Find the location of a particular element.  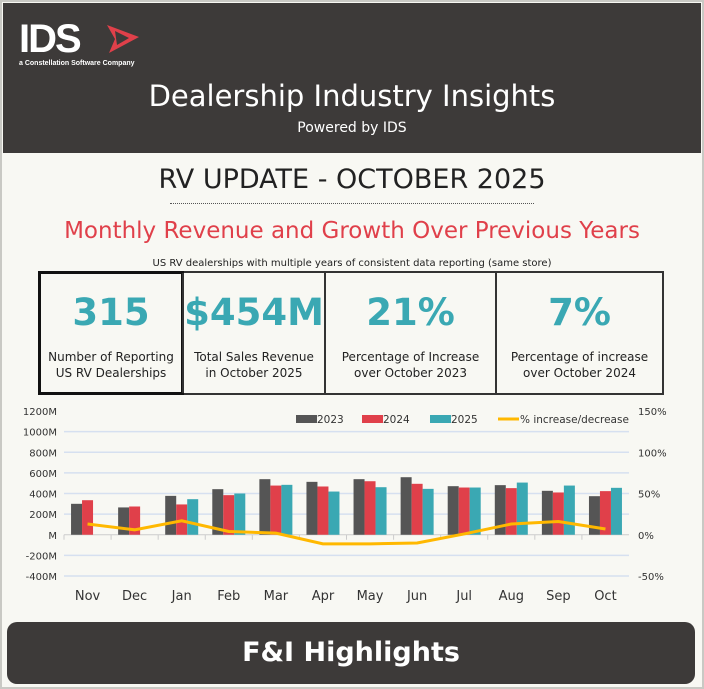

kpi-value: 315 is located at coordinates (111, 312).